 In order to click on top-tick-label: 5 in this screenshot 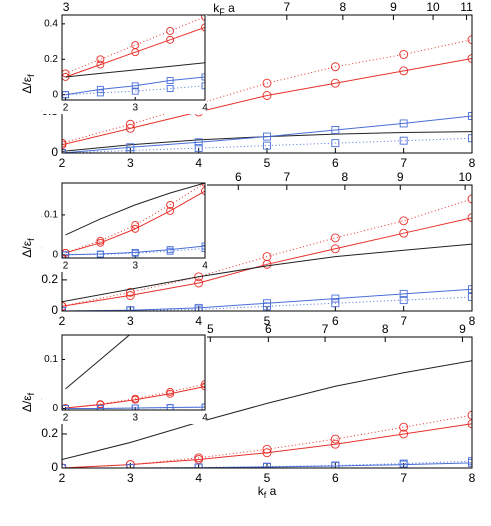, I will do `click(210, 329)`.